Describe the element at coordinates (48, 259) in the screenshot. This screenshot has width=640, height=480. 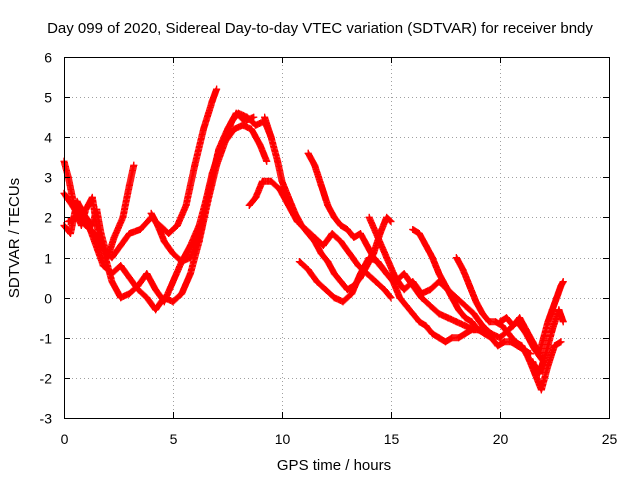
I see `y-tick-label: 1` at that location.